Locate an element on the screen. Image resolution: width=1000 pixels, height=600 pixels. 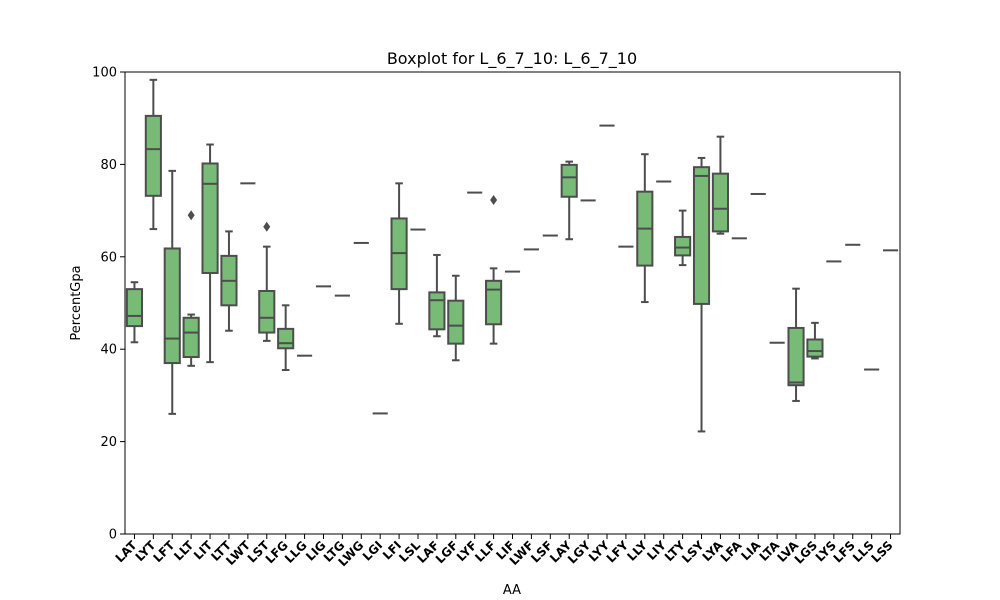
x-axis-label: AA is located at coordinates (512, 590).